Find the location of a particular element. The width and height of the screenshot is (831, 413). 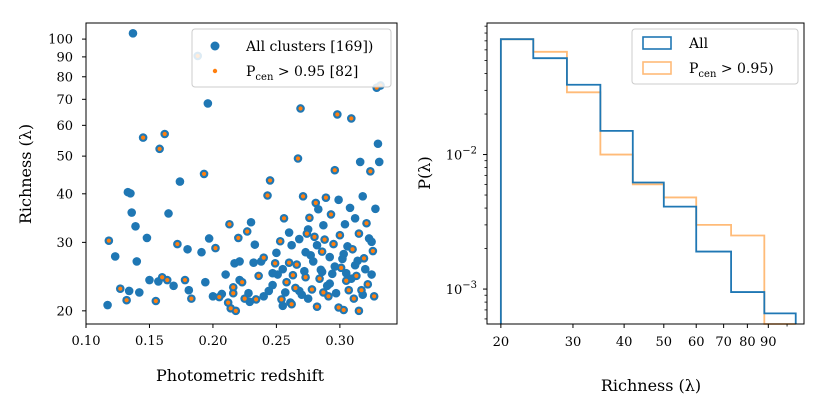

histogram-x-tick-label: 20 is located at coordinates (501, 342).